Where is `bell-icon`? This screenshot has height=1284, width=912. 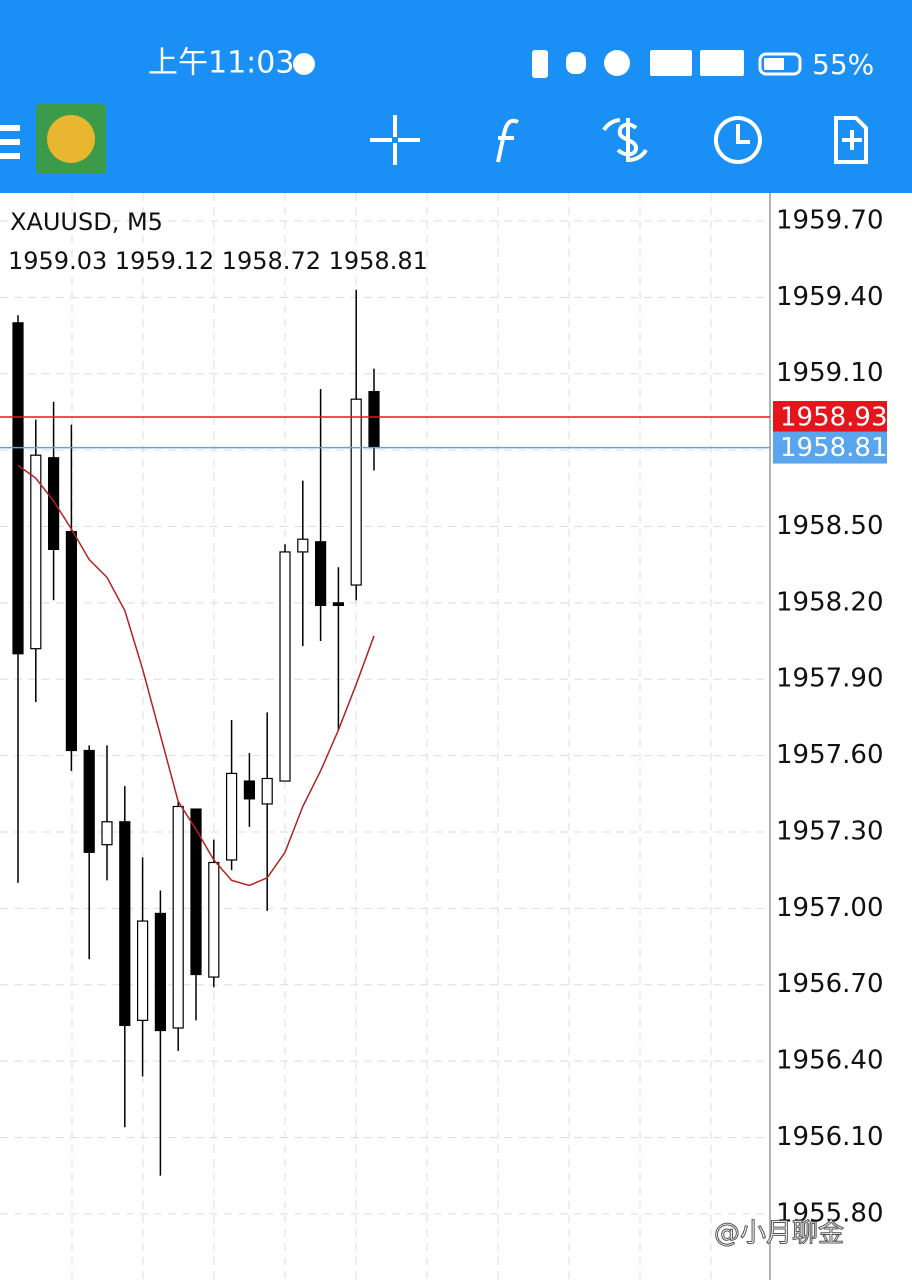
bell-icon is located at coordinates (576, 63).